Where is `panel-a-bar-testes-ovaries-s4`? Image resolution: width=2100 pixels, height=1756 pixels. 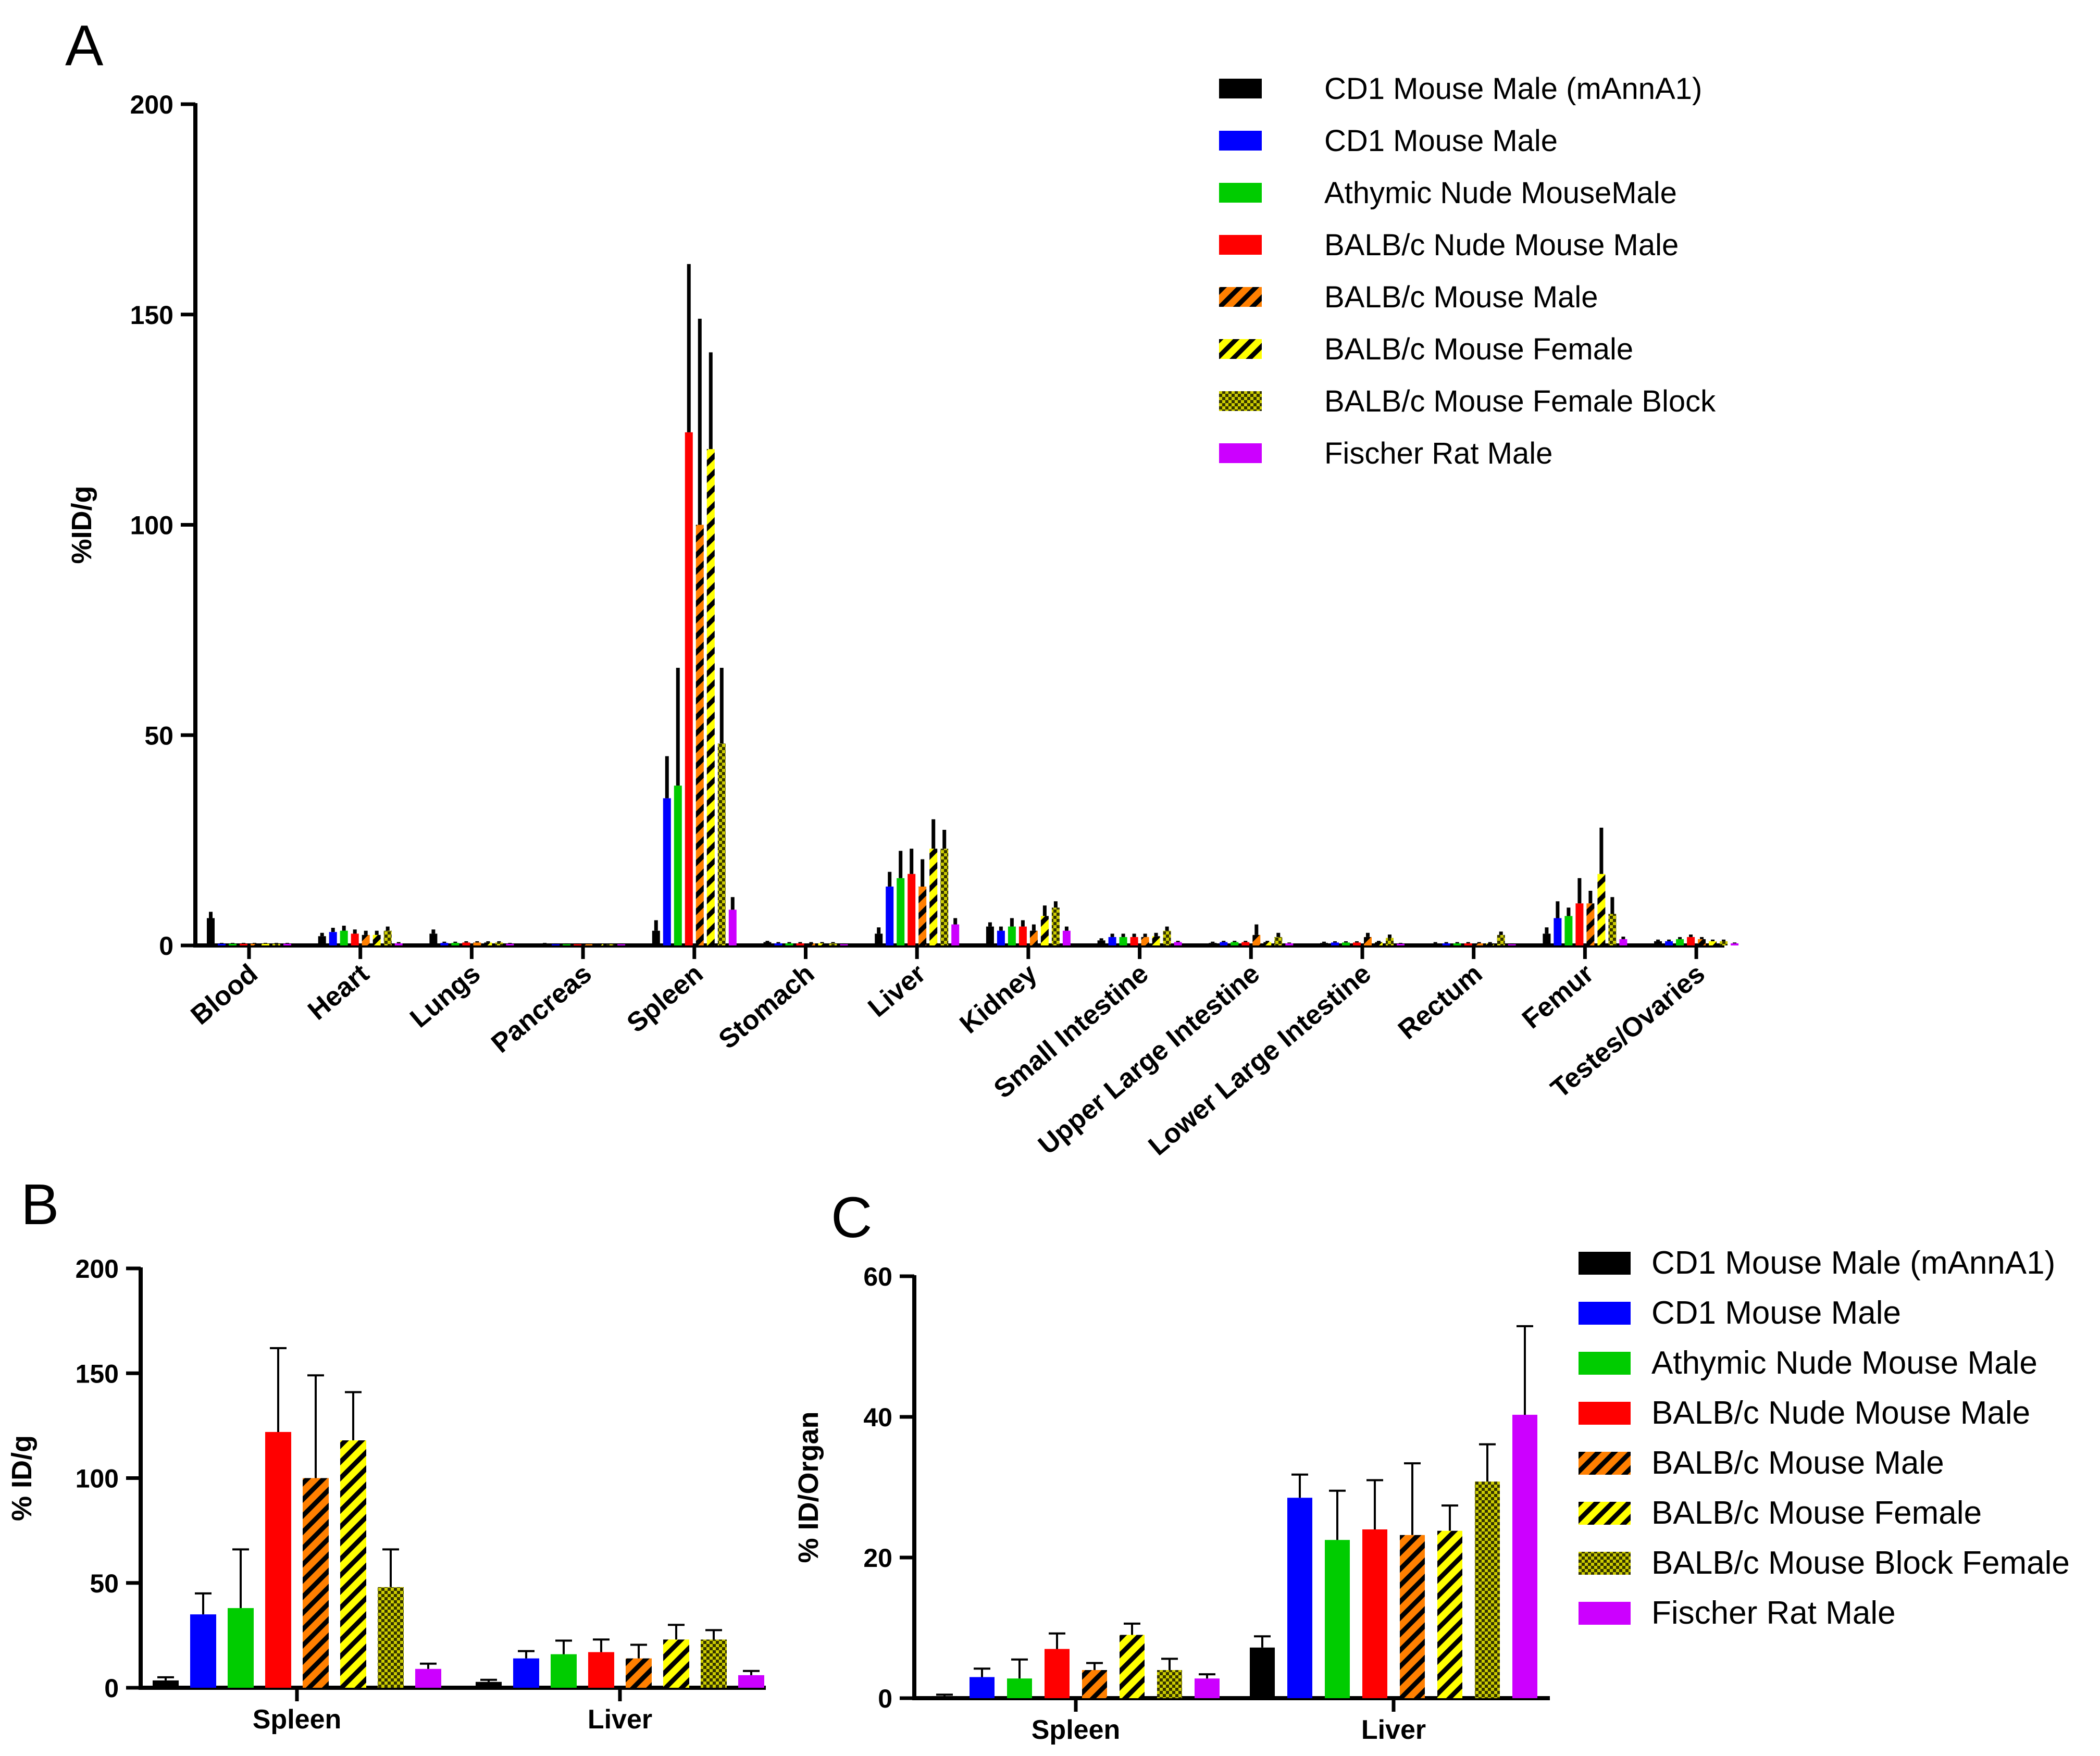 panel-a-bar-testes-ovaries-s4 is located at coordinates (1702, 942).